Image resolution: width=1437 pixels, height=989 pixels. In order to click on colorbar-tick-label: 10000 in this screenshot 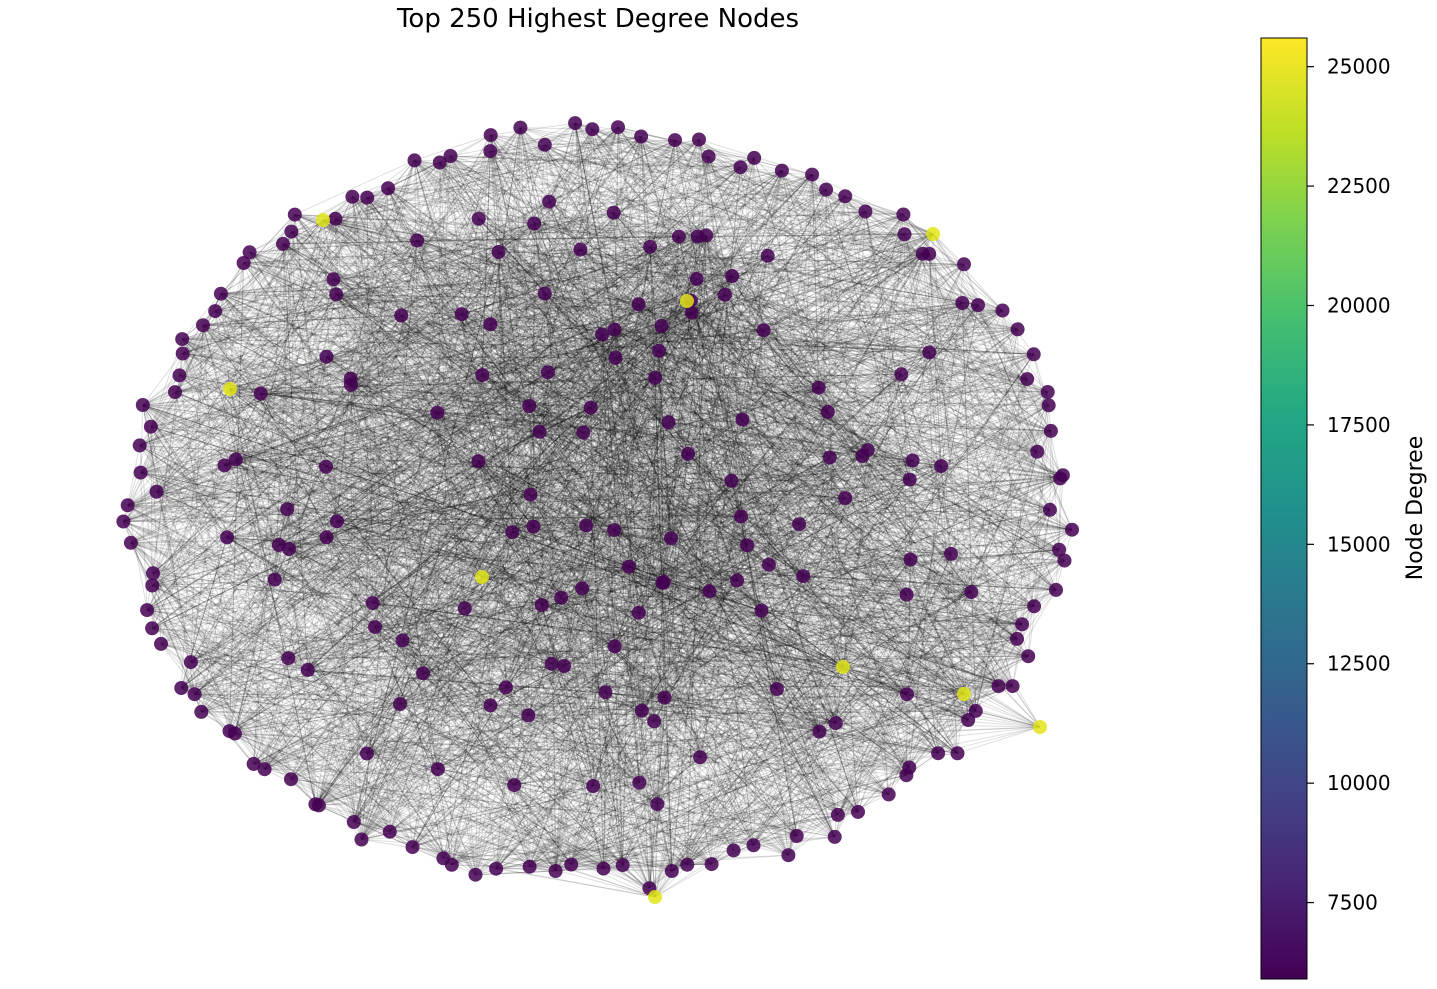, I will do `click(1359, 783)`.